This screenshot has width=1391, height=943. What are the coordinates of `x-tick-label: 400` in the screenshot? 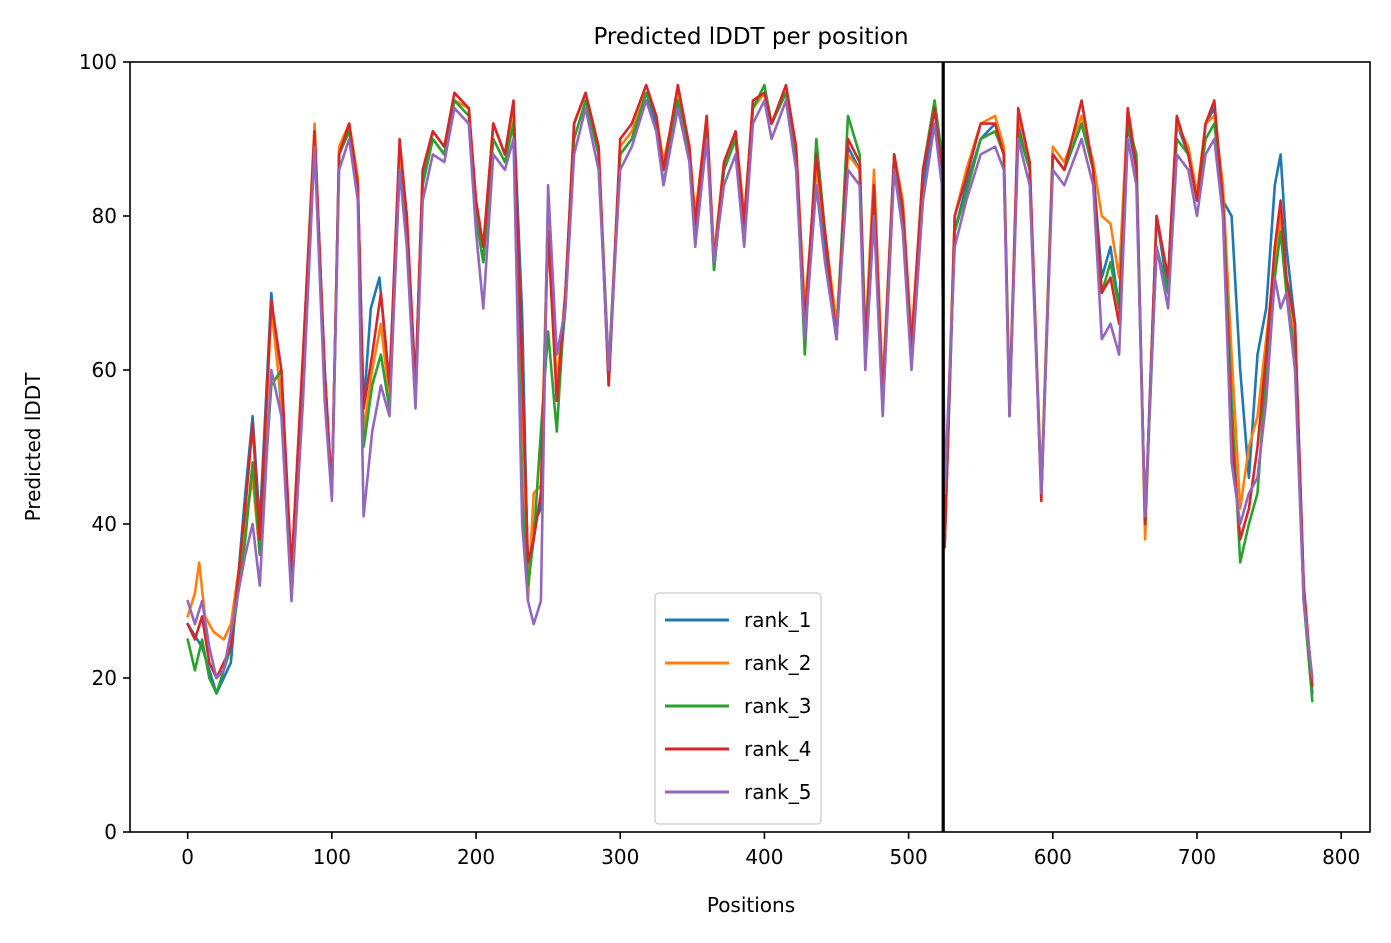 It's located at (764, 857).